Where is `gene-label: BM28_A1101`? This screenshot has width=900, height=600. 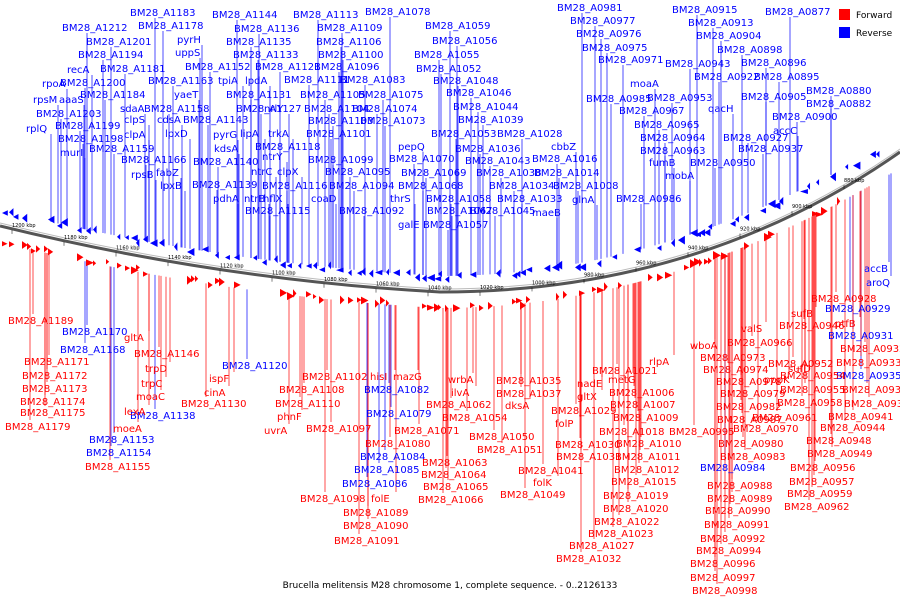
gene-label: BM28_A1101 is located at coordinates (339, 134).